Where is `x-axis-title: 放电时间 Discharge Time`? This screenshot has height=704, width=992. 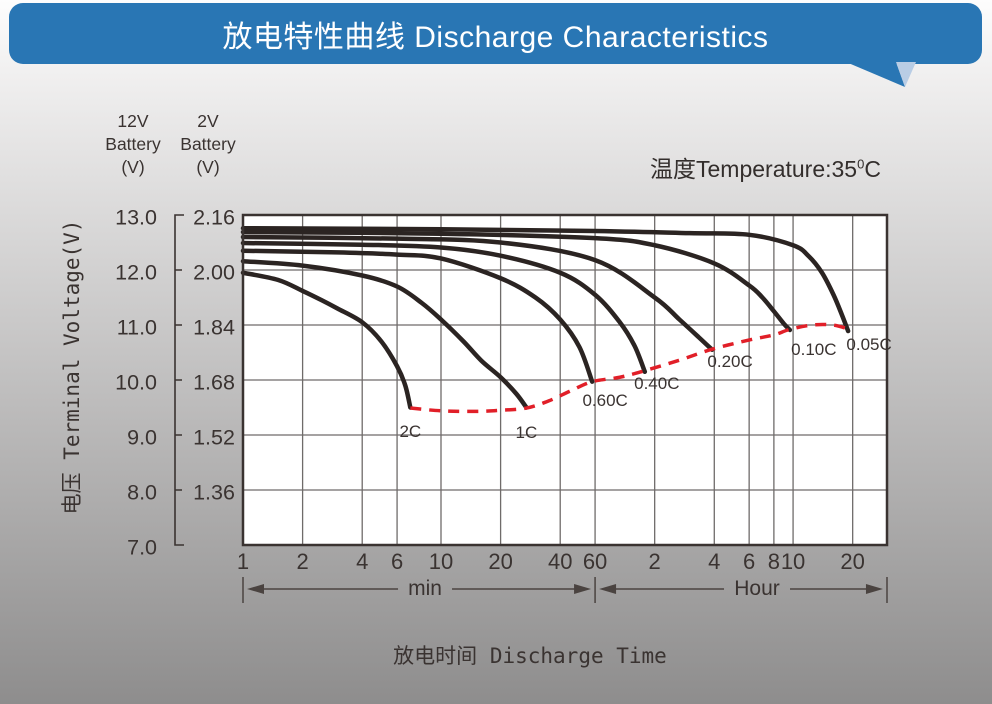
x-axis-title: 放电时间 Discharge Time is located at coordinates (530, 656).